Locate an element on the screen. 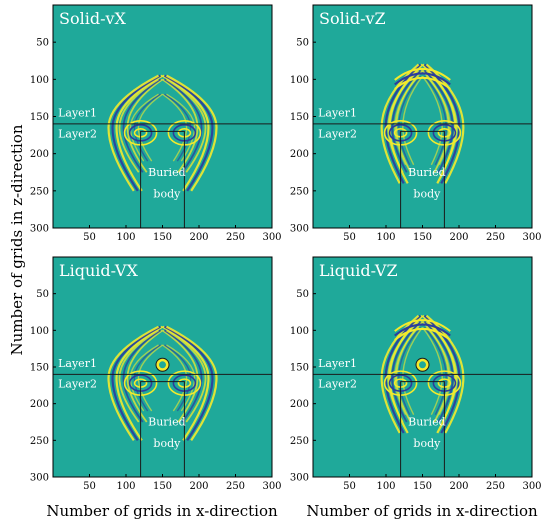  x-tick-label: 300 is located at coordinates (271, 486).